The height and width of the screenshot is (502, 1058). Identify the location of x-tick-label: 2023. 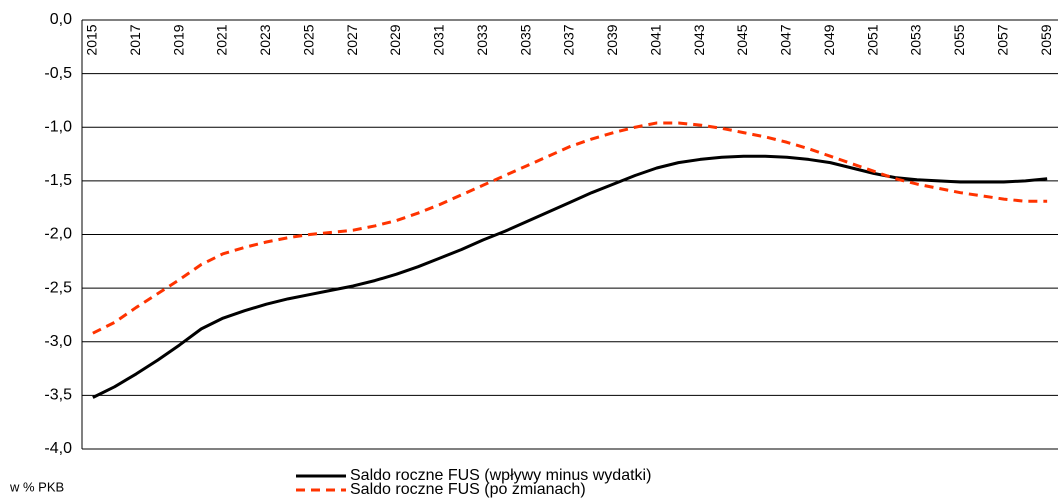
(265, 39).